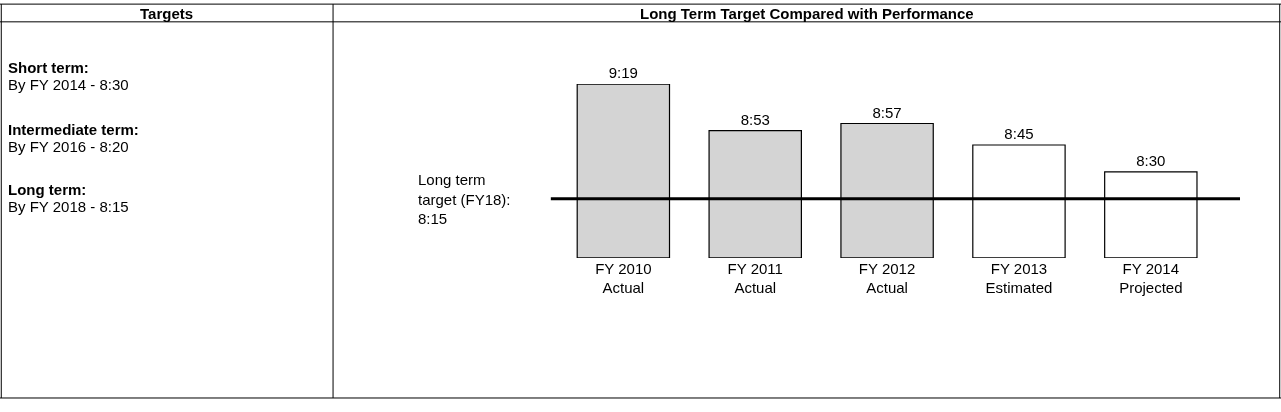  I want to click on text: By FY 2016 - 8:20, so click(68, 146).